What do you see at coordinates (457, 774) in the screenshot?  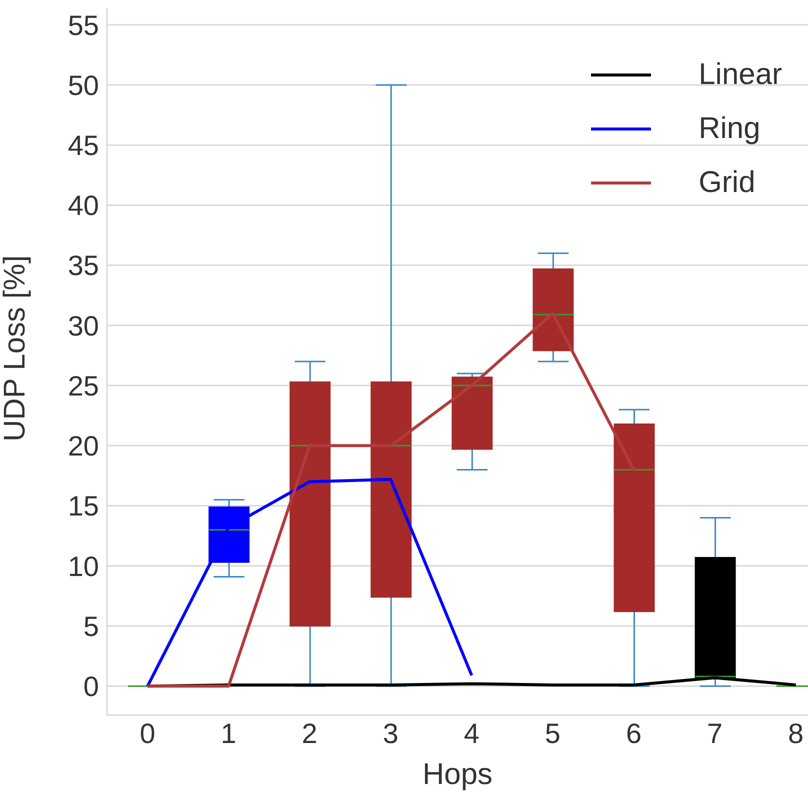 I see `x-axis-title: Hops` at bounding box center [457, 774].